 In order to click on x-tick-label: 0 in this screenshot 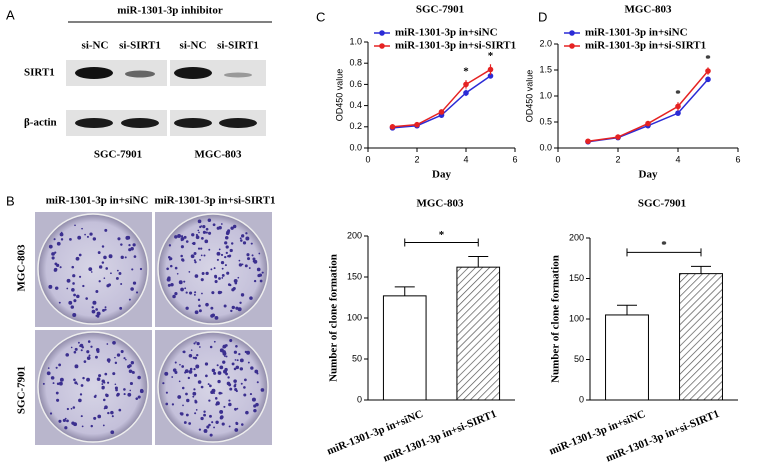, I will do `click(367, 159)`.